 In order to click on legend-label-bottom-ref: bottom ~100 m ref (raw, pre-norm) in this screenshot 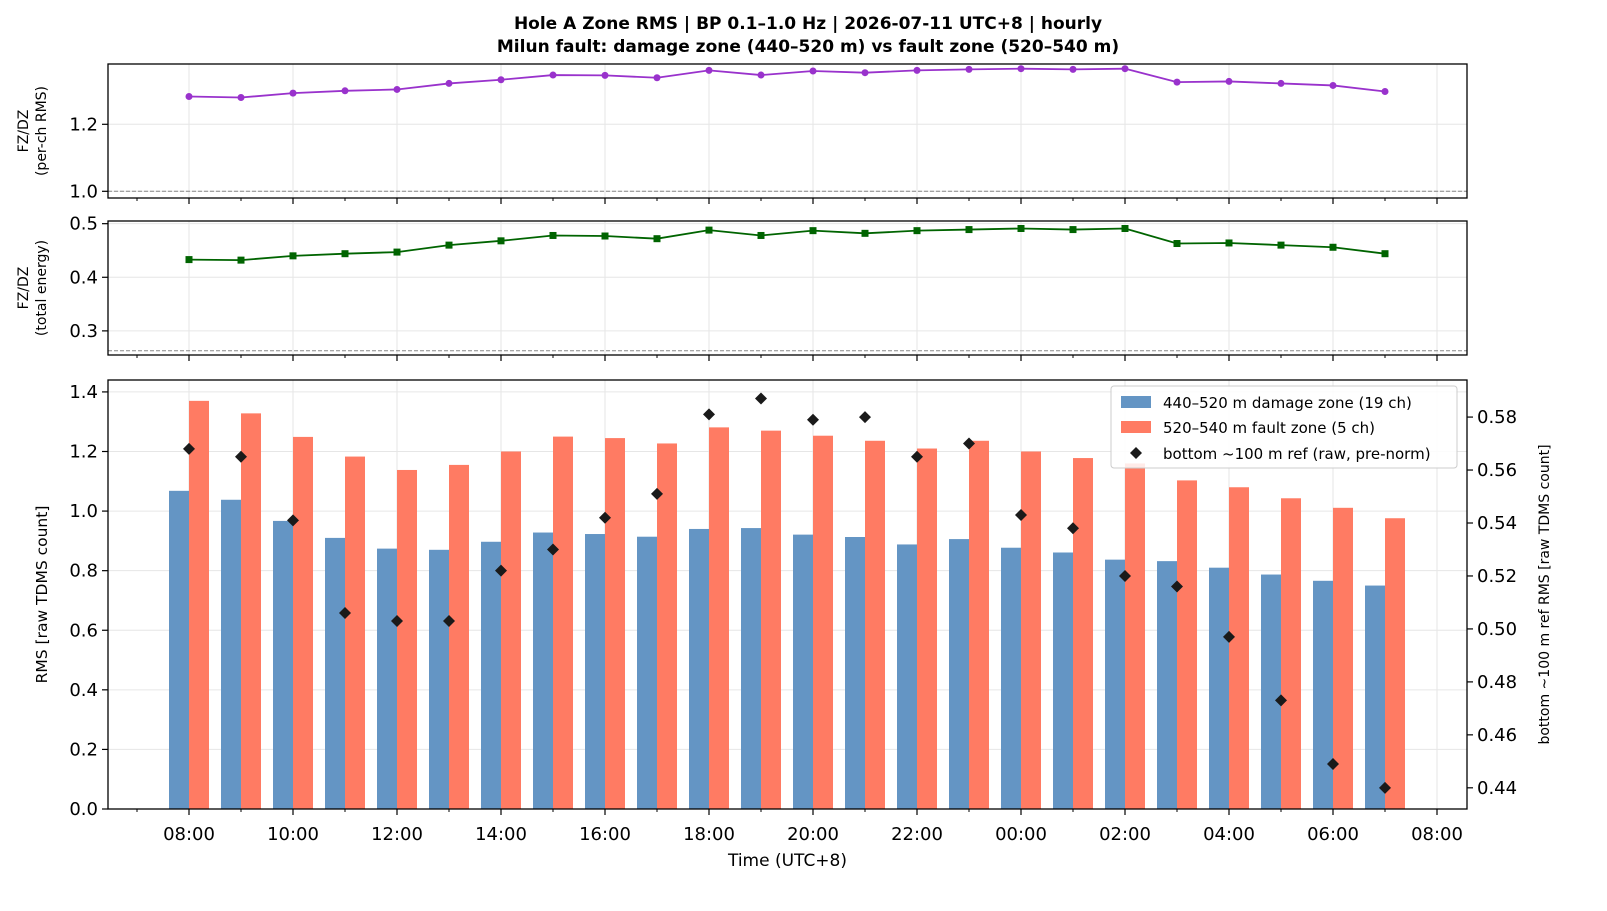, I will do `click(1297, 454)`.